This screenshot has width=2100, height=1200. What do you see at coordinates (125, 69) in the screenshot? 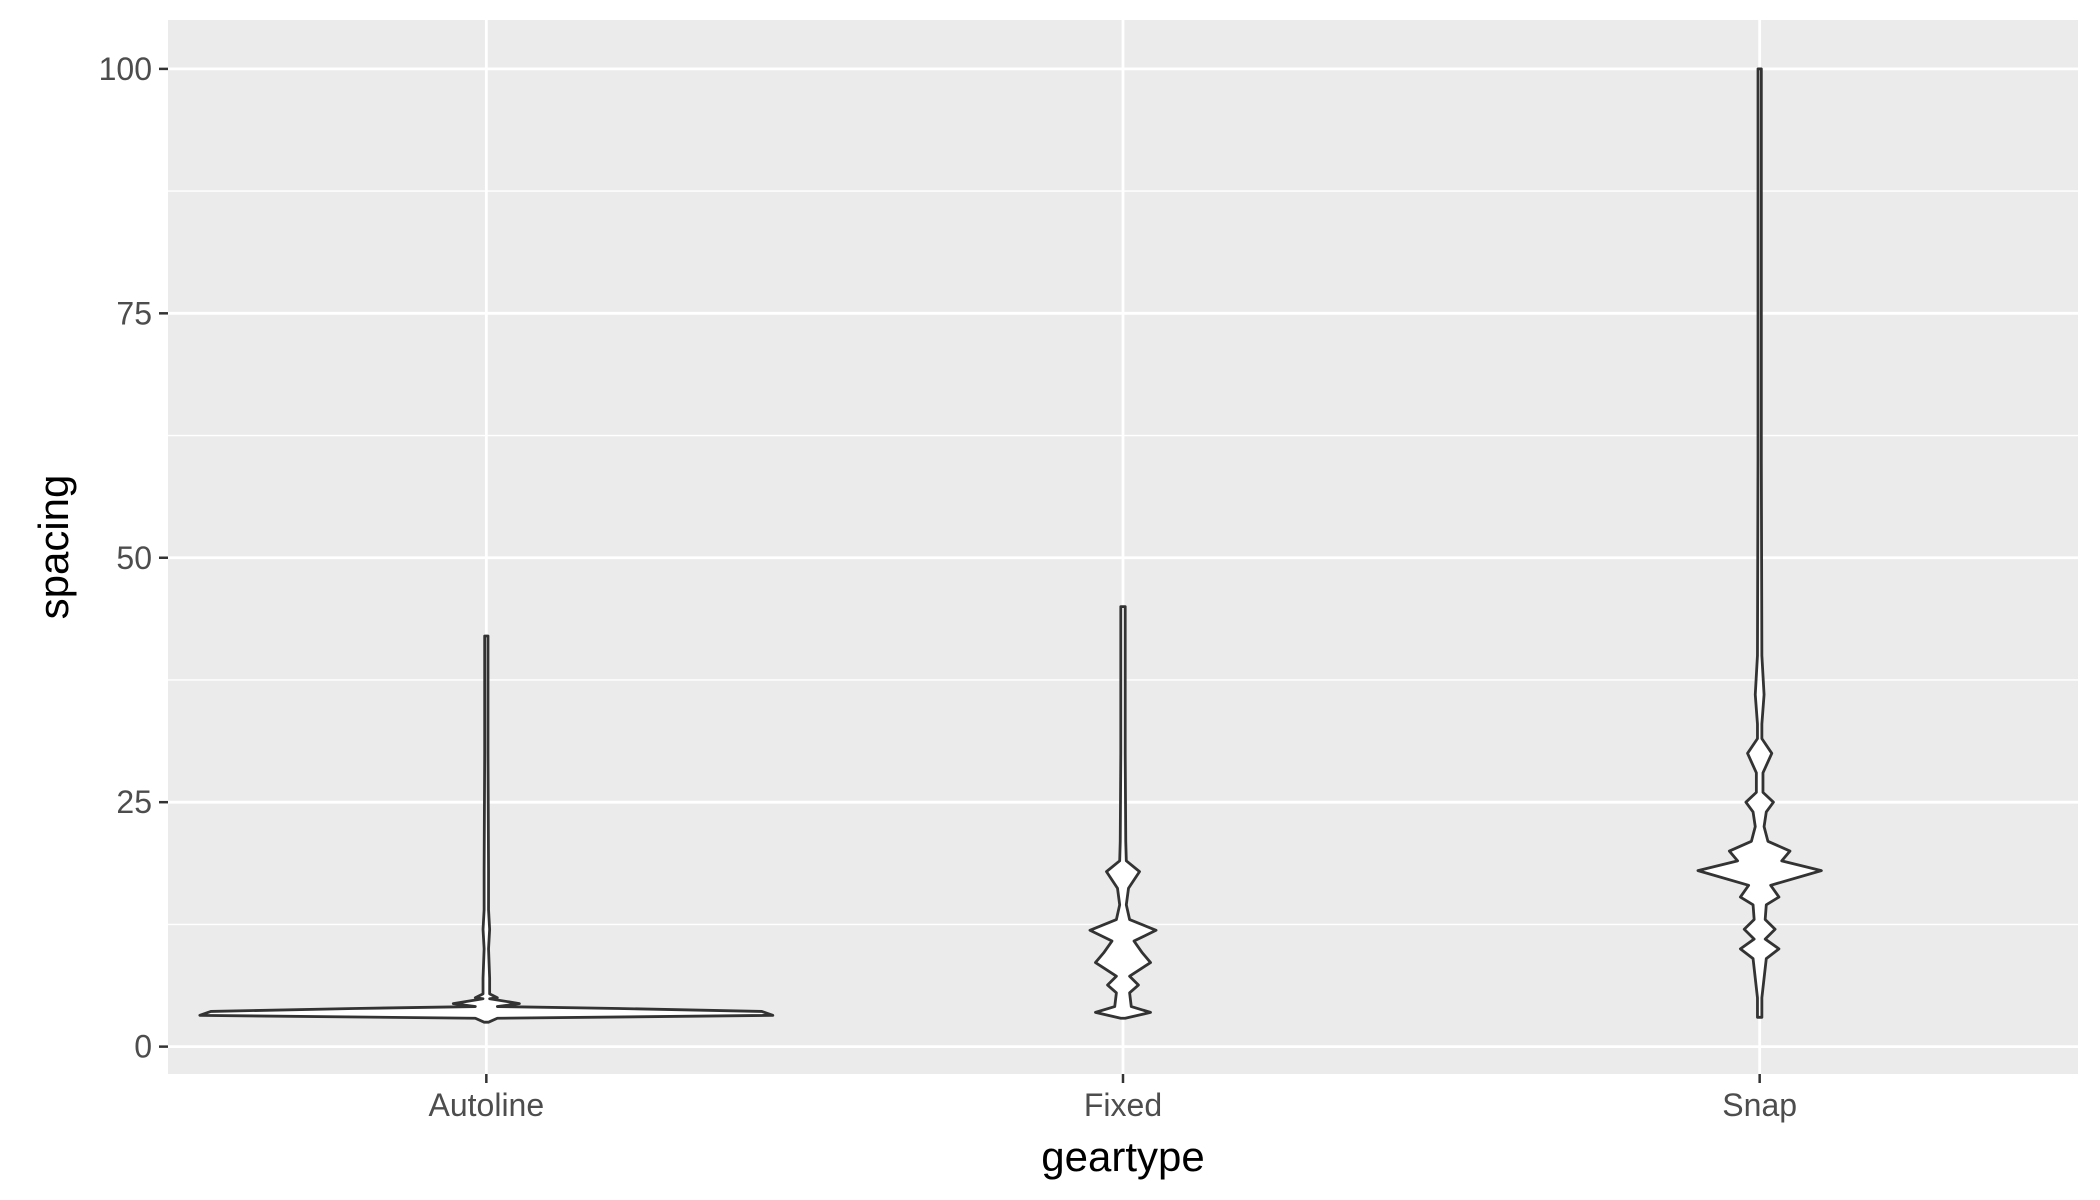
I see `y-tick-label: 100` at bounding box center [125, 69].